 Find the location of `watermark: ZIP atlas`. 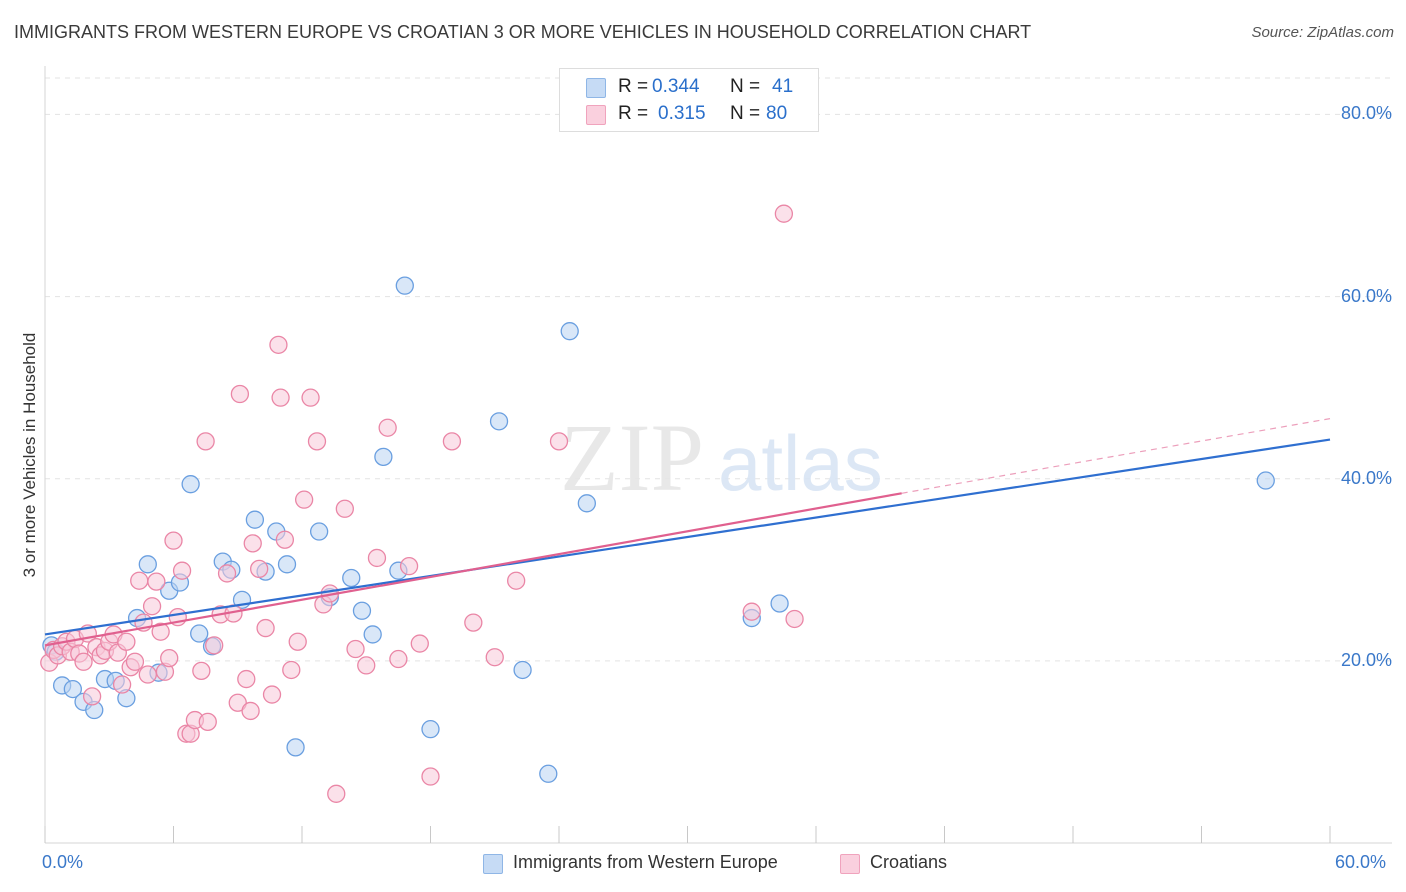

watermark: ZIP atlas is located at coordinates (721, 457).